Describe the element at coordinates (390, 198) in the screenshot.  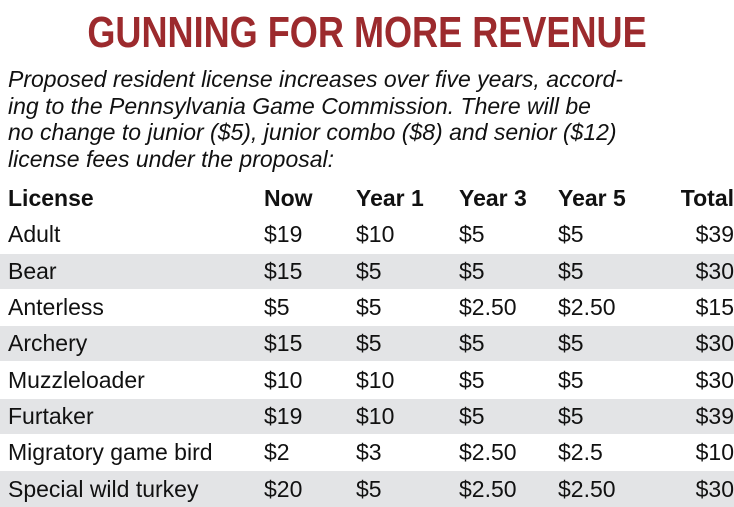
I see `column-header-year-1: Year 1` at that location.